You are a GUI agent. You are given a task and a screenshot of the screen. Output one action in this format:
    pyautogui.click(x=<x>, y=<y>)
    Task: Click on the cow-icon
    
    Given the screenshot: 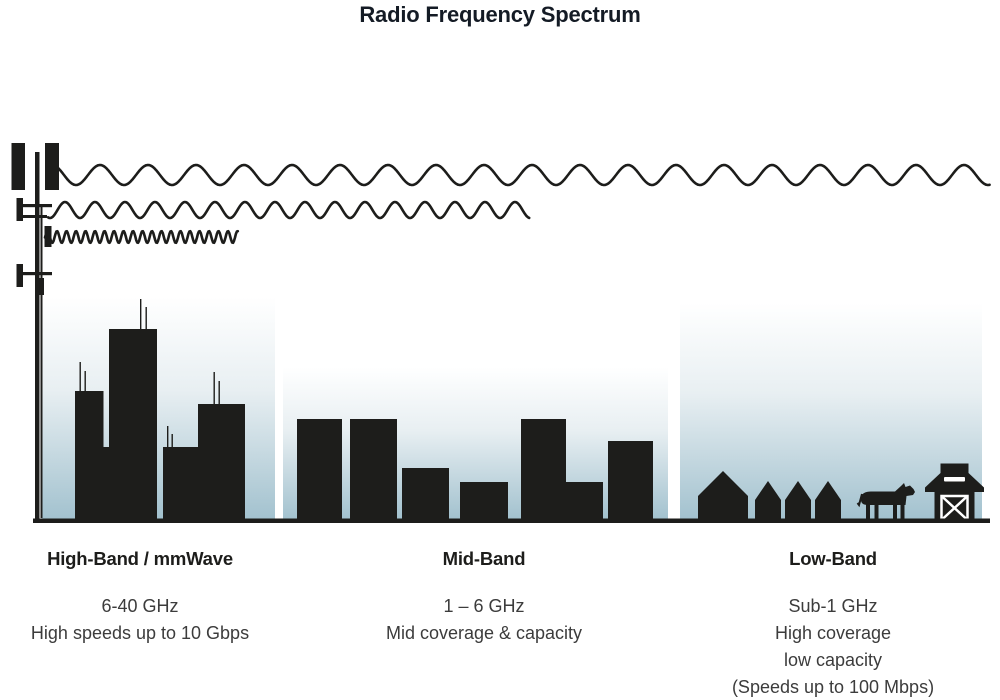 What is the action you would take?
    pyautogui.click(x=885, y=502)
    